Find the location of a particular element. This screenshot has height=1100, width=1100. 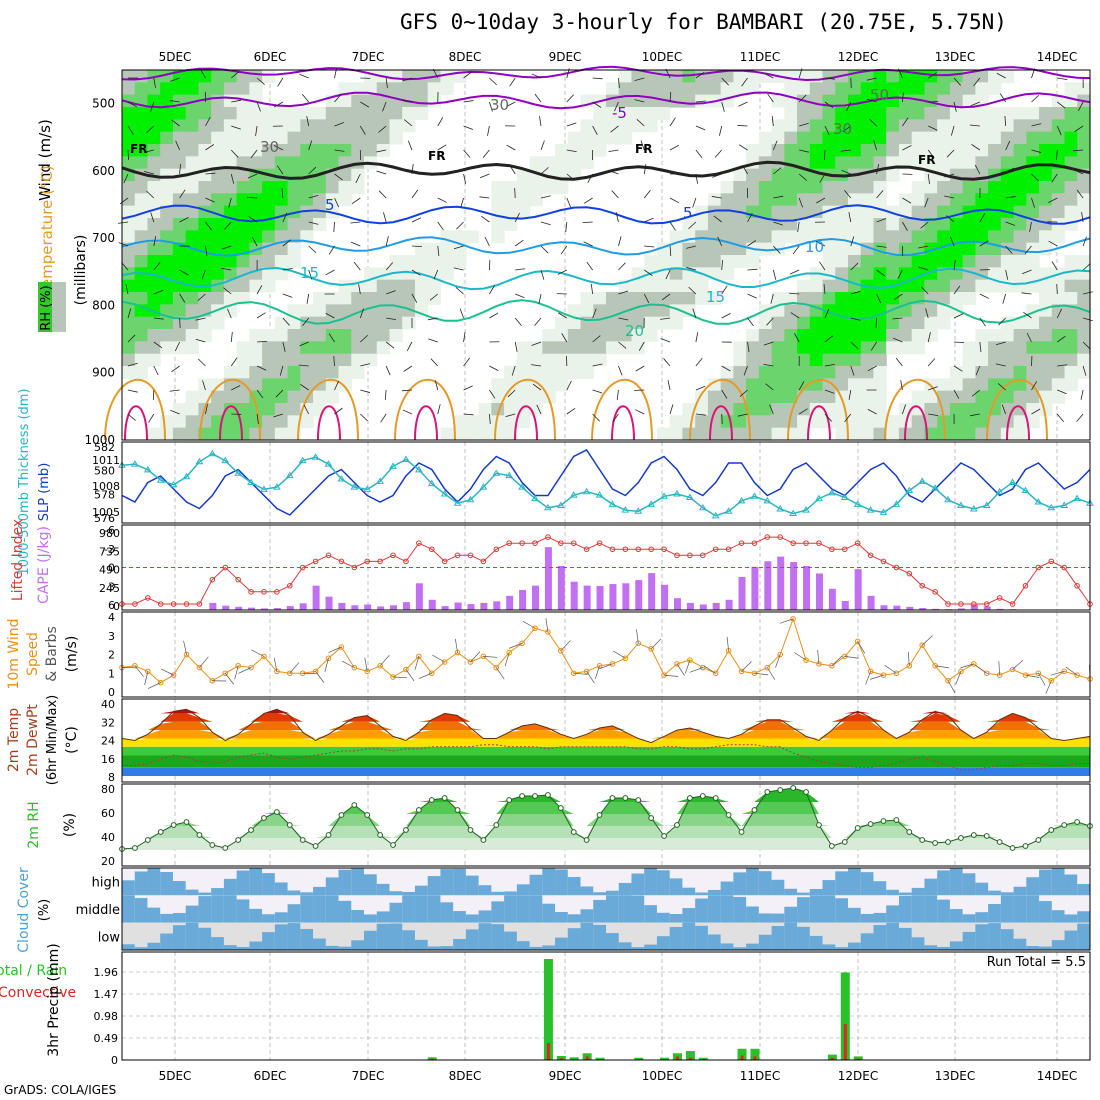

li-point is located at coordinates (328, 555).